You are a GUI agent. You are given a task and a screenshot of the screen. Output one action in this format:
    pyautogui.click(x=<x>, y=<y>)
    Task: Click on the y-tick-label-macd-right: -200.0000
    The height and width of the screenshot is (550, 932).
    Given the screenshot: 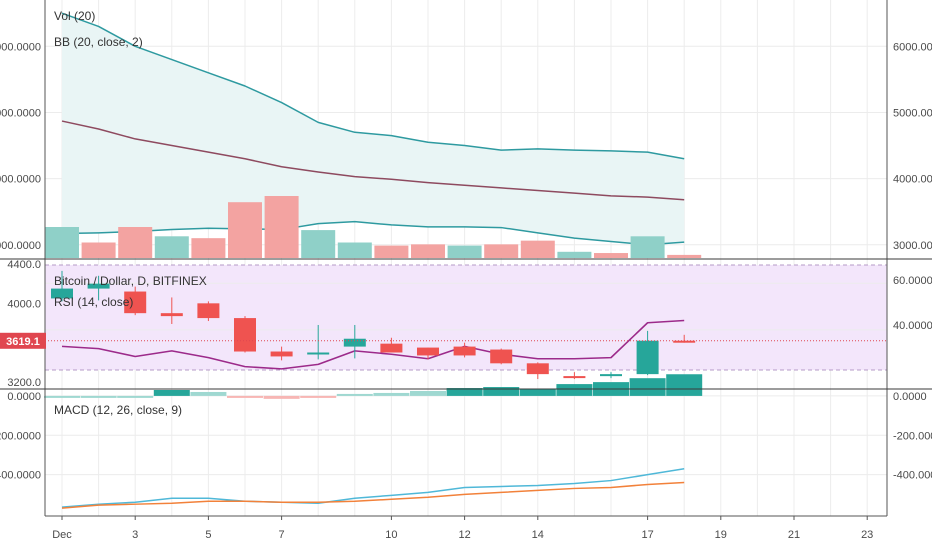 What is the action you would take?
    pyautogui.click(x=912, y=436)
    